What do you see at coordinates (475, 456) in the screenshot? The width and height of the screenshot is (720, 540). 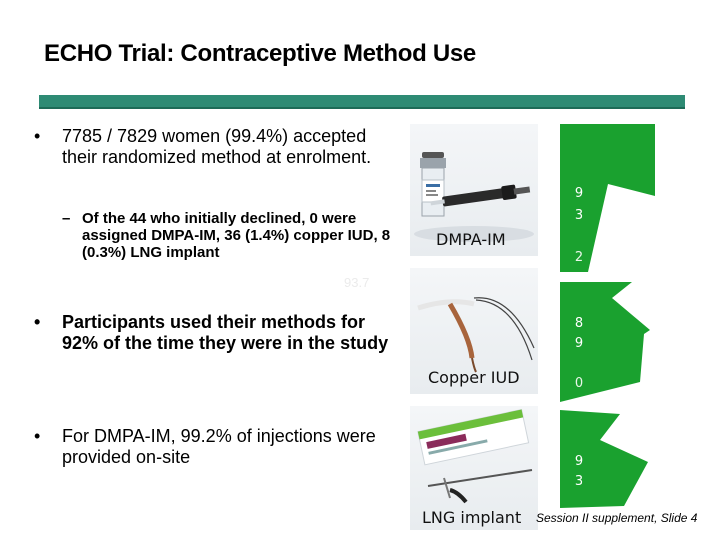 I see `lng-implant-image` at bounding box center [475, 456].